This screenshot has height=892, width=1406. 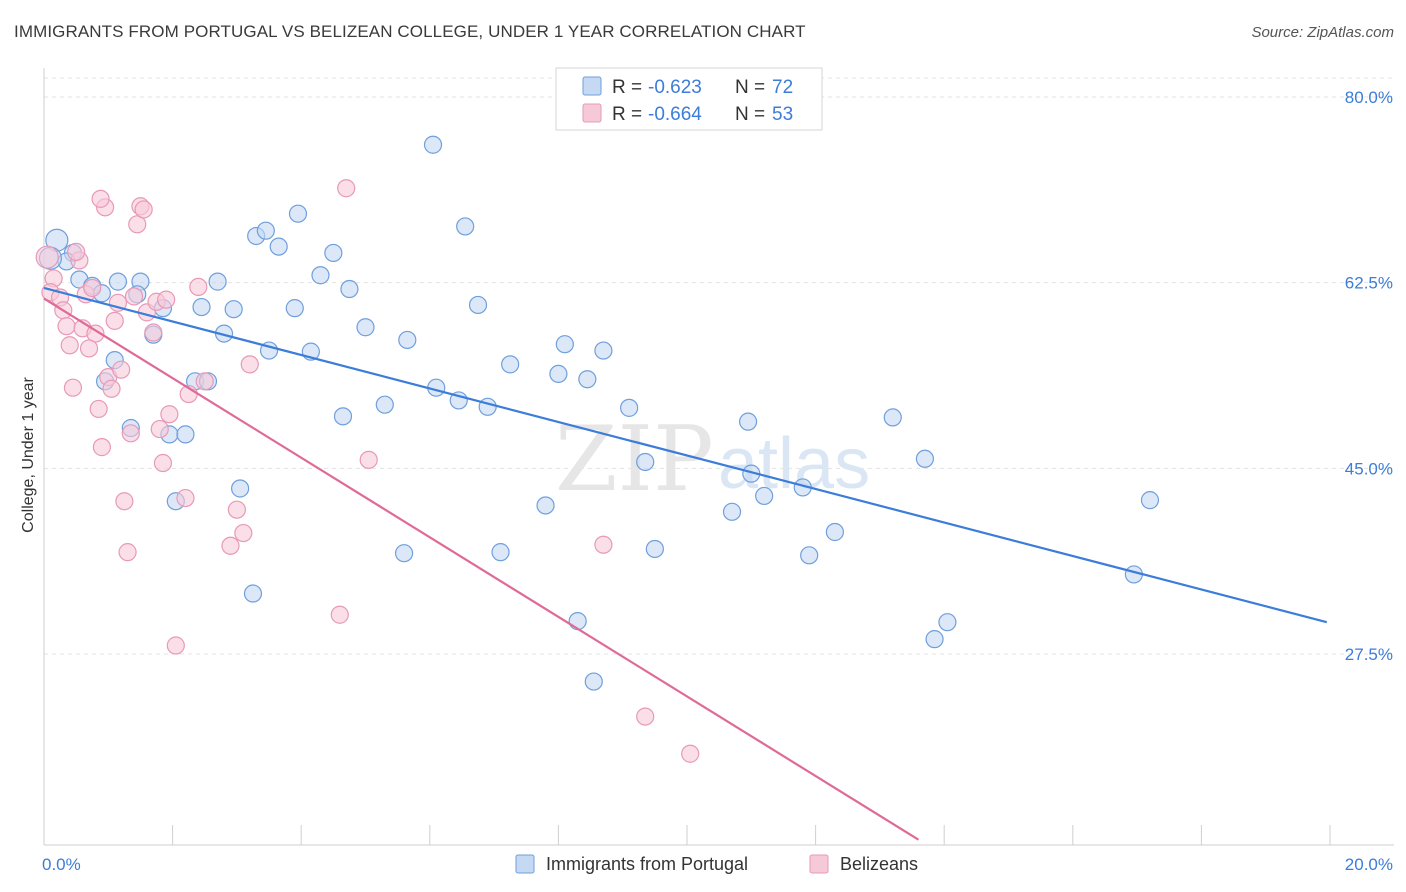 I want to click on legend-n-label-2: N =, so click(x=750, y=114).